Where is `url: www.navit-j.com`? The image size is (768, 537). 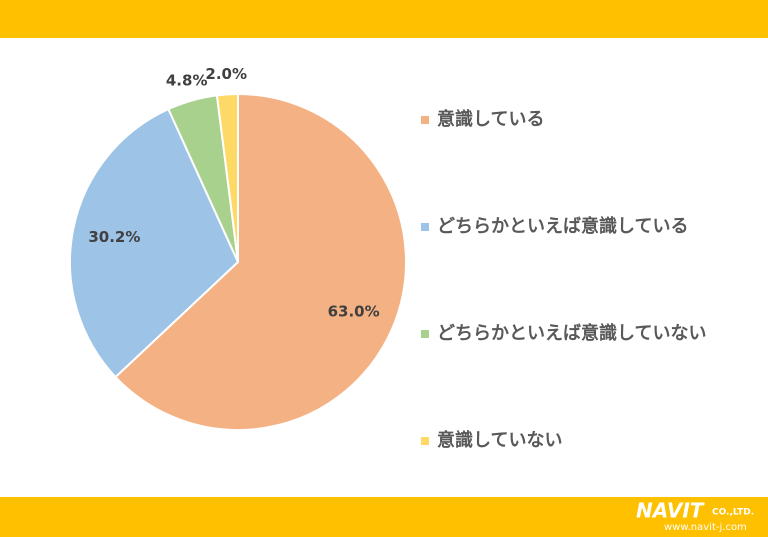 url: www.navit-j.com is located at coordinates (705, 527).